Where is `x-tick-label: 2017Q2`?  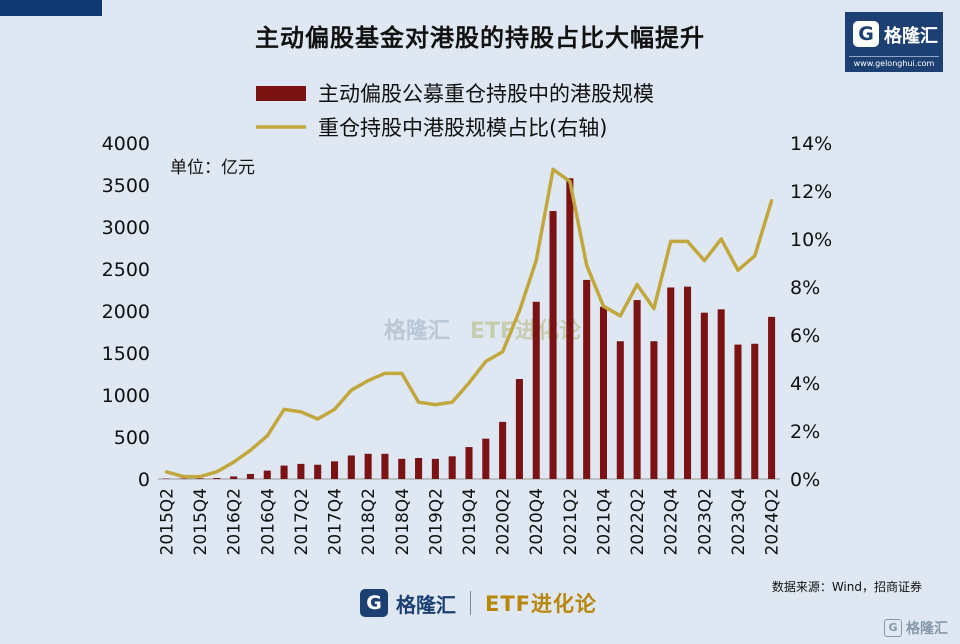
x-tick-label: 2017Q2 is located at coordinates (302, 521).